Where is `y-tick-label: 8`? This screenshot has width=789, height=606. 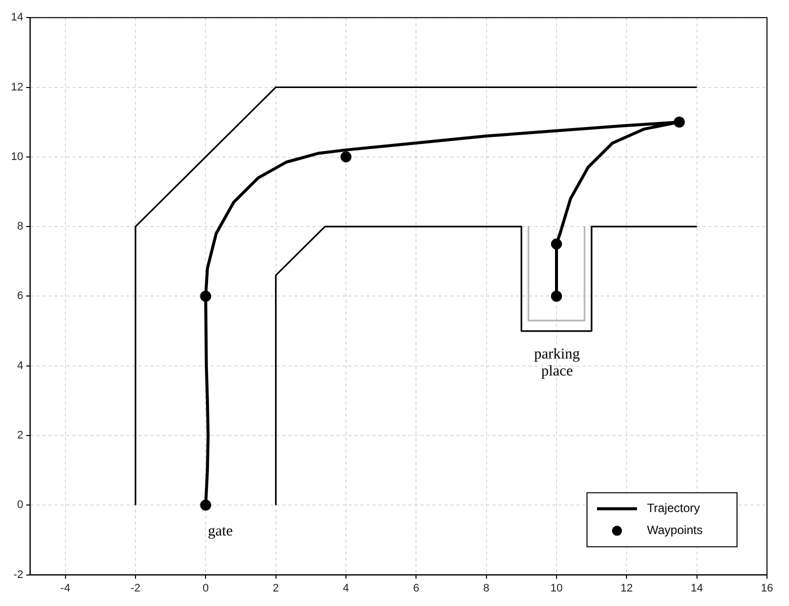 y-tick-label: 8 is located at coordinates (20, 226).